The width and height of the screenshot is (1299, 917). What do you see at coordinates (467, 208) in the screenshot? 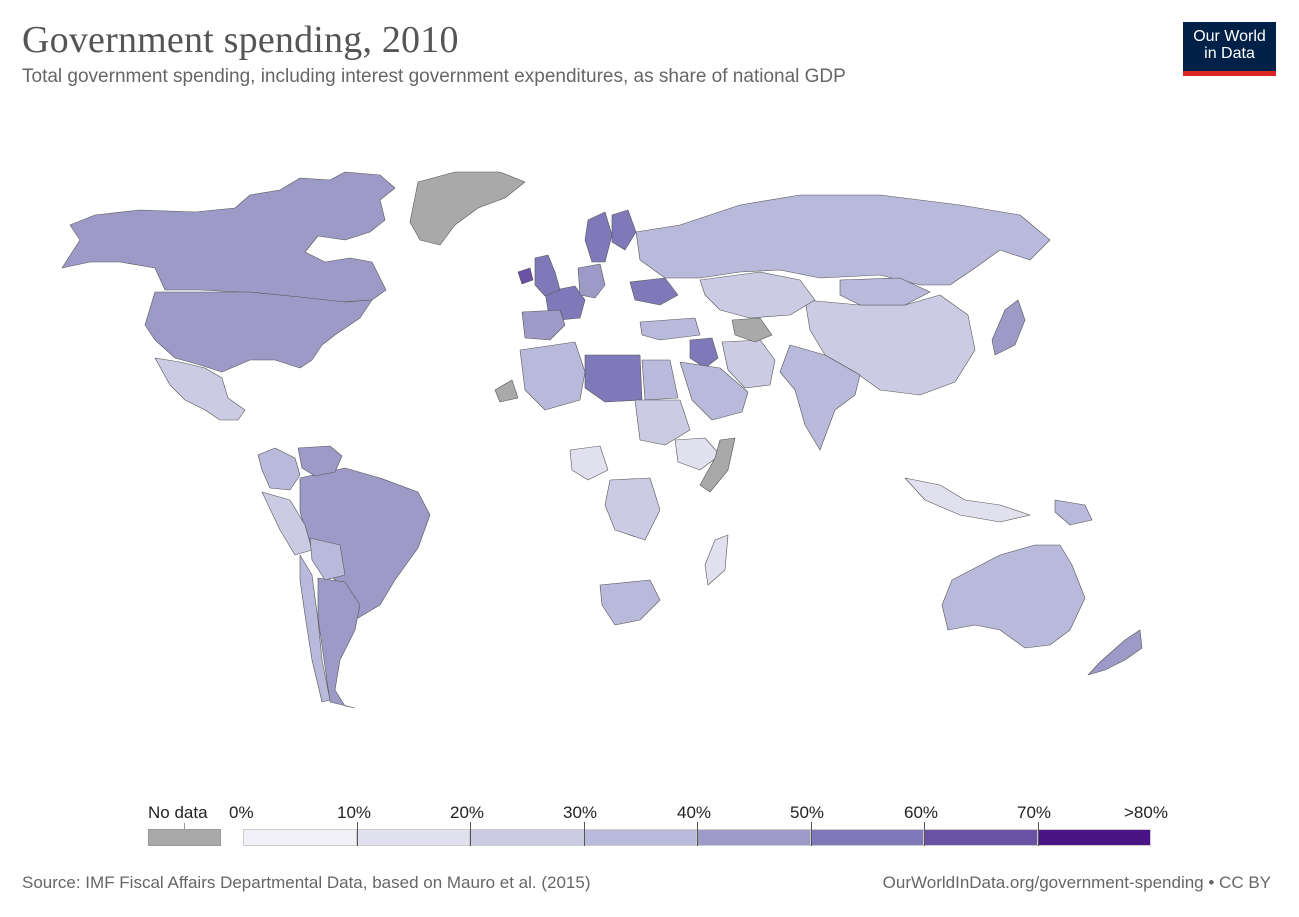
I see `country-greenland: Greenland` at bounding box center [467, 208].